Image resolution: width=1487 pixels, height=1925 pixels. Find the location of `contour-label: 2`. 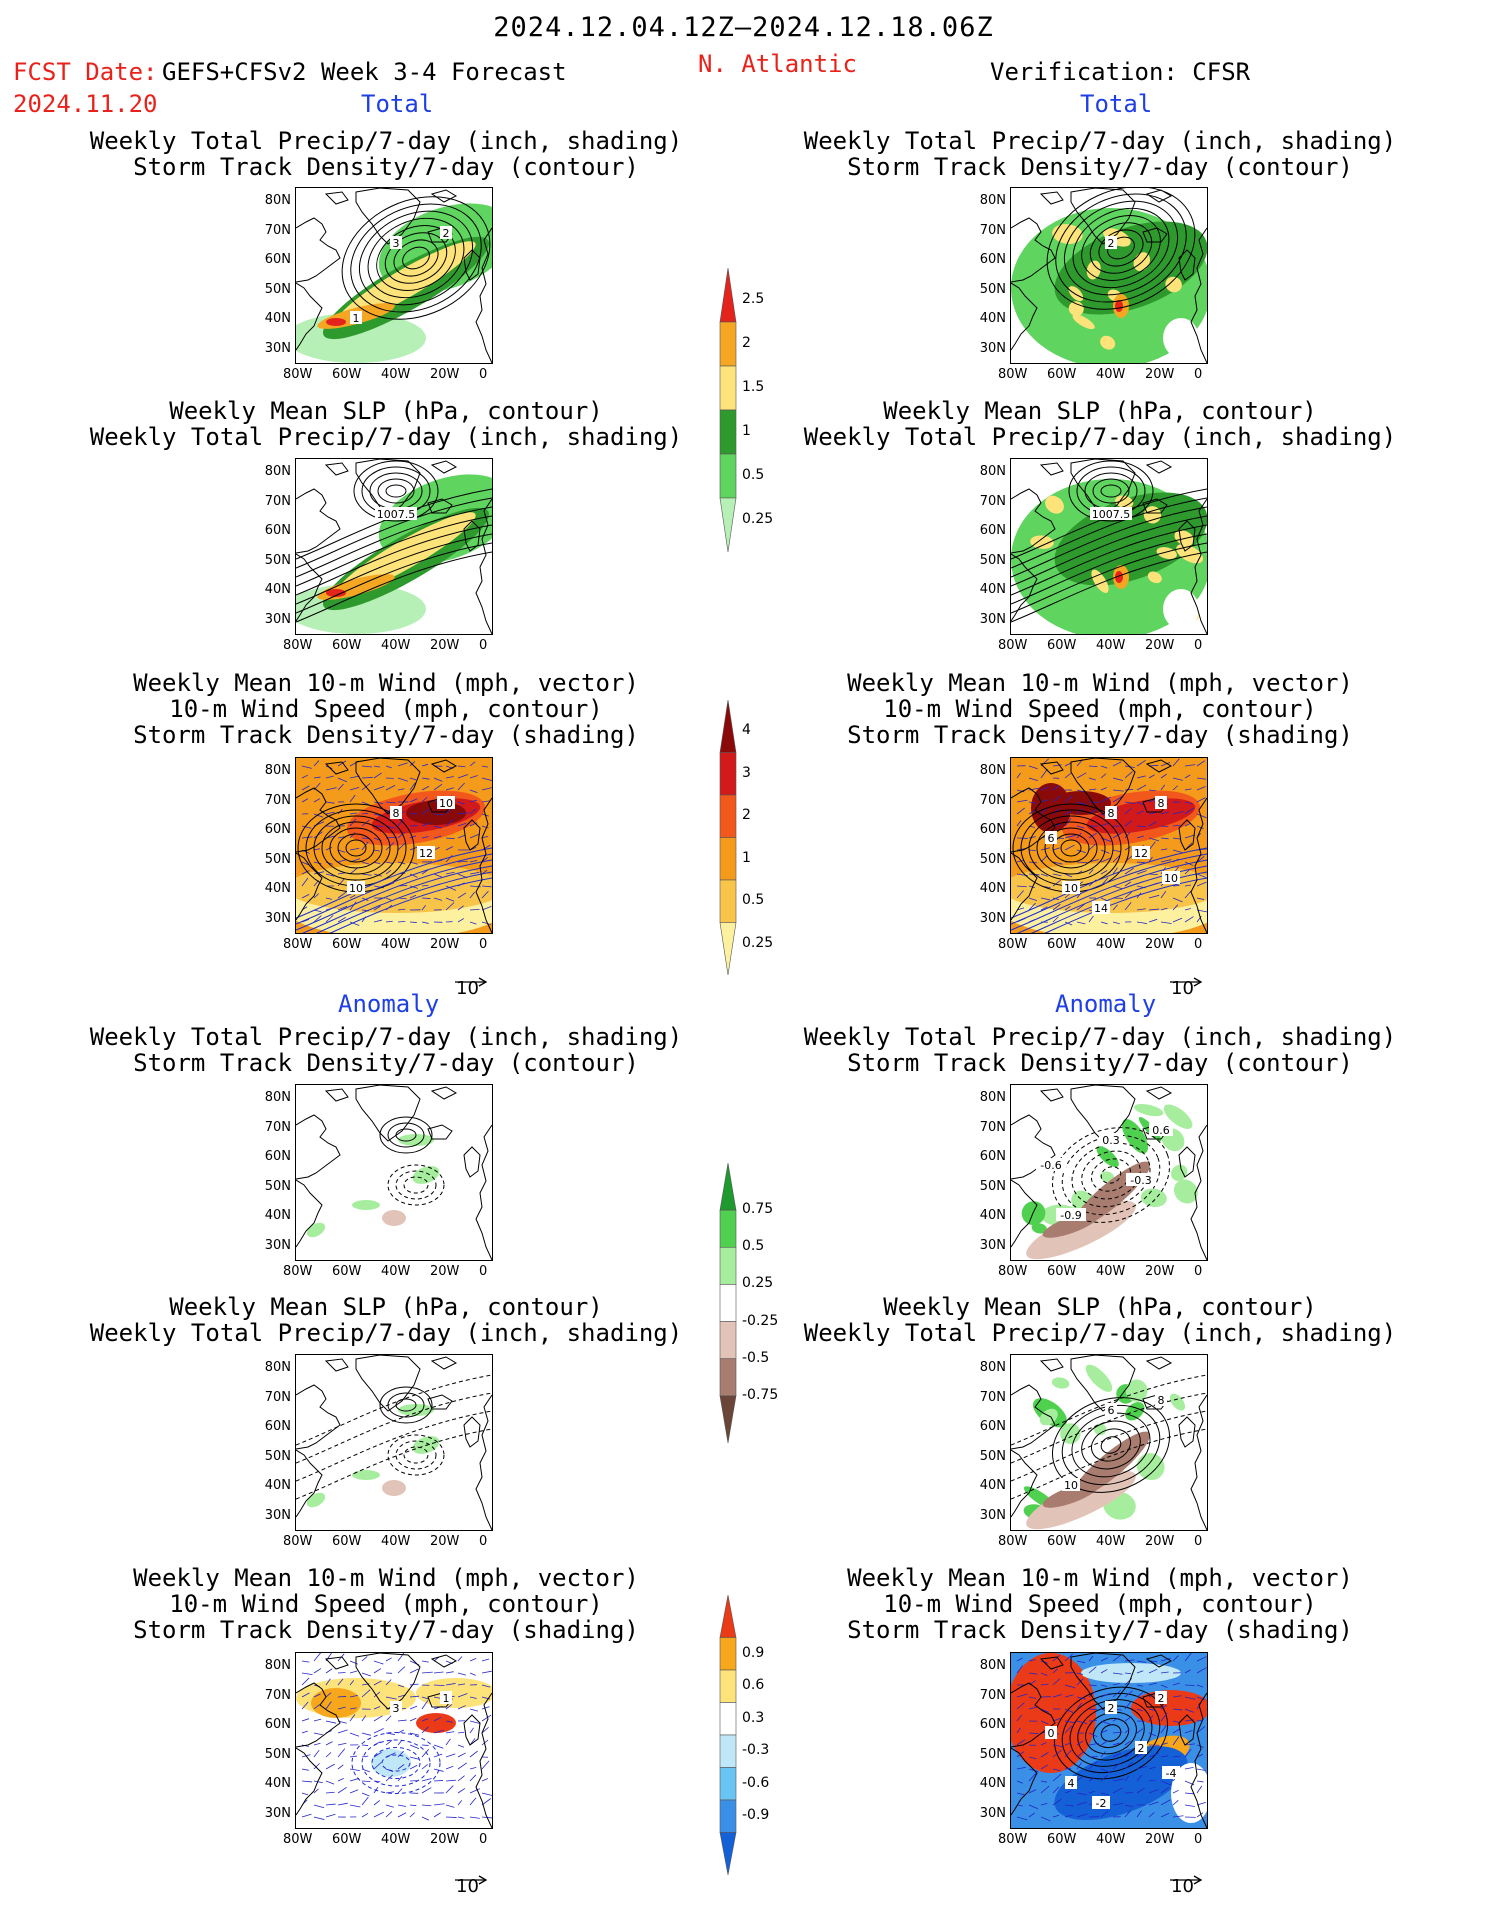

contour-label: 2 is located at coordinates (1161, 1698).